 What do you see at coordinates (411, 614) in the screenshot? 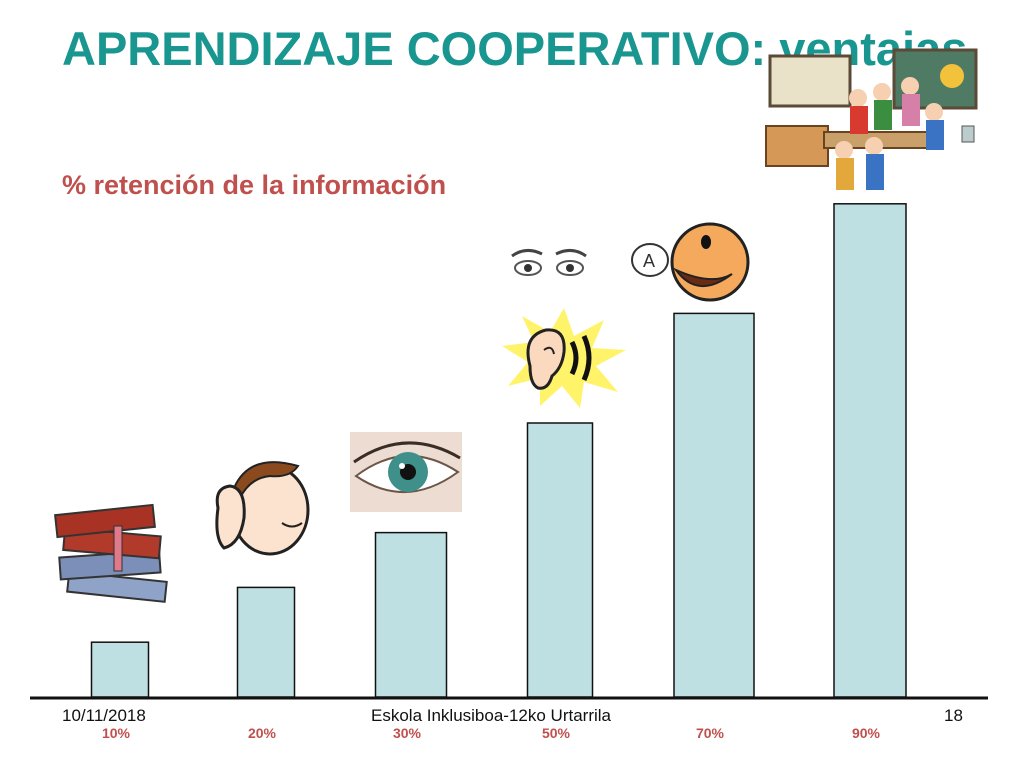
I see `bar-30pct` at bounding box center [411, 614].